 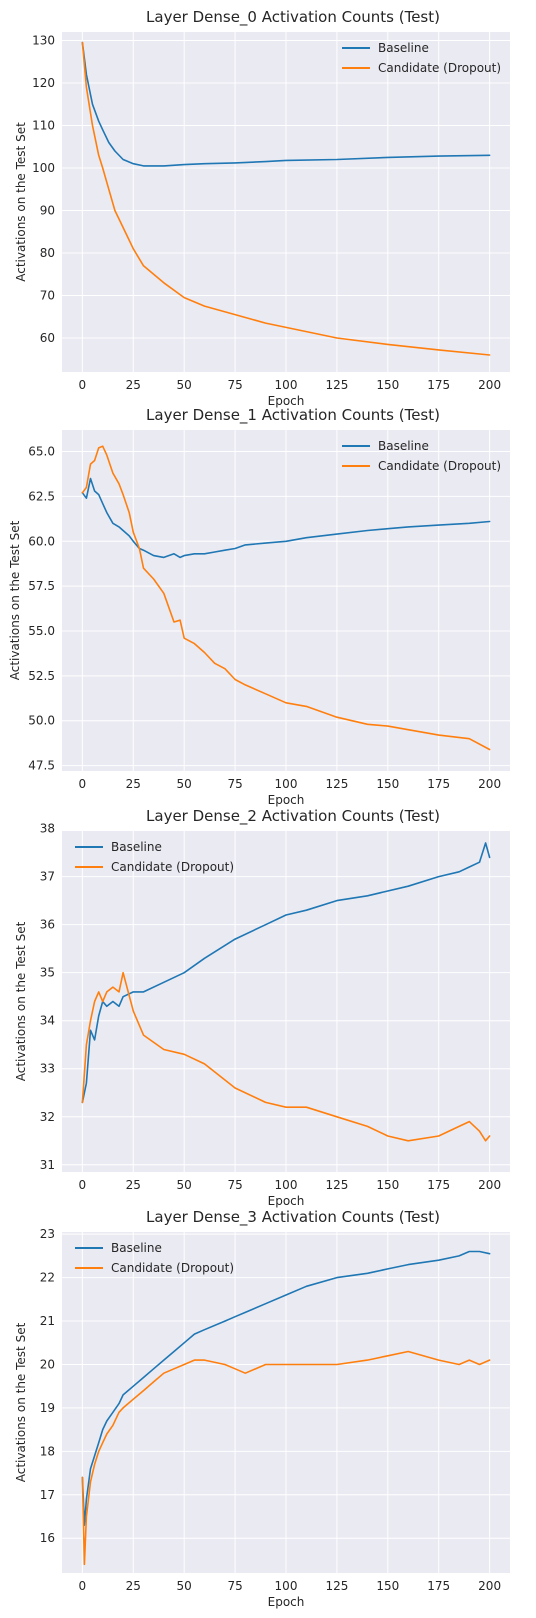 What do you see at coordinates (47, 1117) in the screenshot?
I see `y-tick-label: 32` at bounding box center [47, 1117].